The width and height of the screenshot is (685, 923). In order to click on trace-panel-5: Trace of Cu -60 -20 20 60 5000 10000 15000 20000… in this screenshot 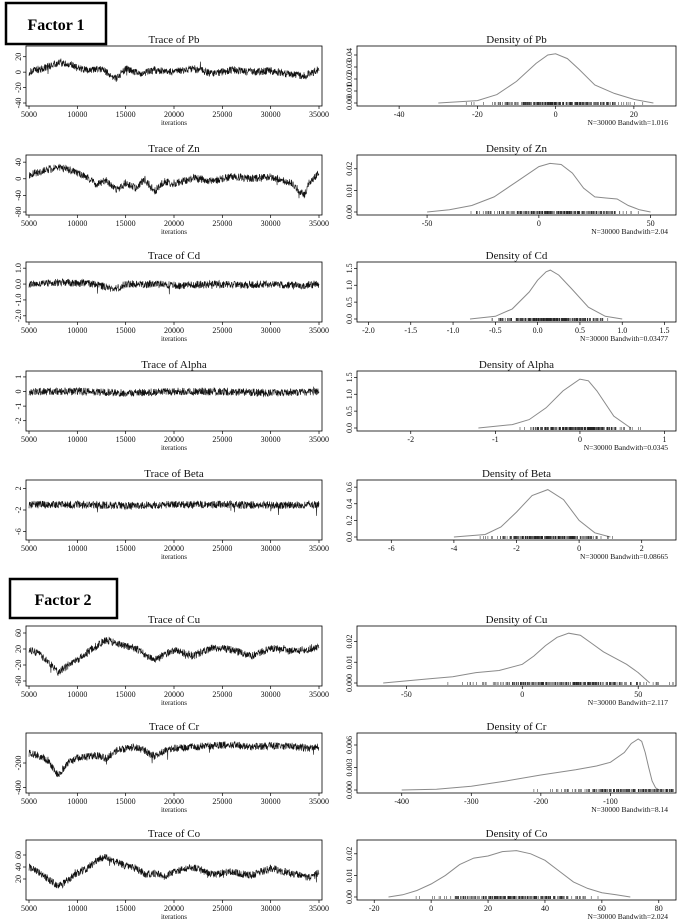, I will do `click(171, 660)`.